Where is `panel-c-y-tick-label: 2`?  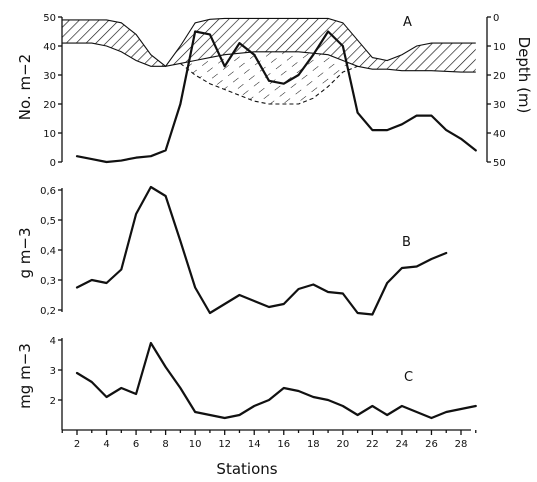 panel-c-y-tick-label: 2 is located at coordinates (53, 401).